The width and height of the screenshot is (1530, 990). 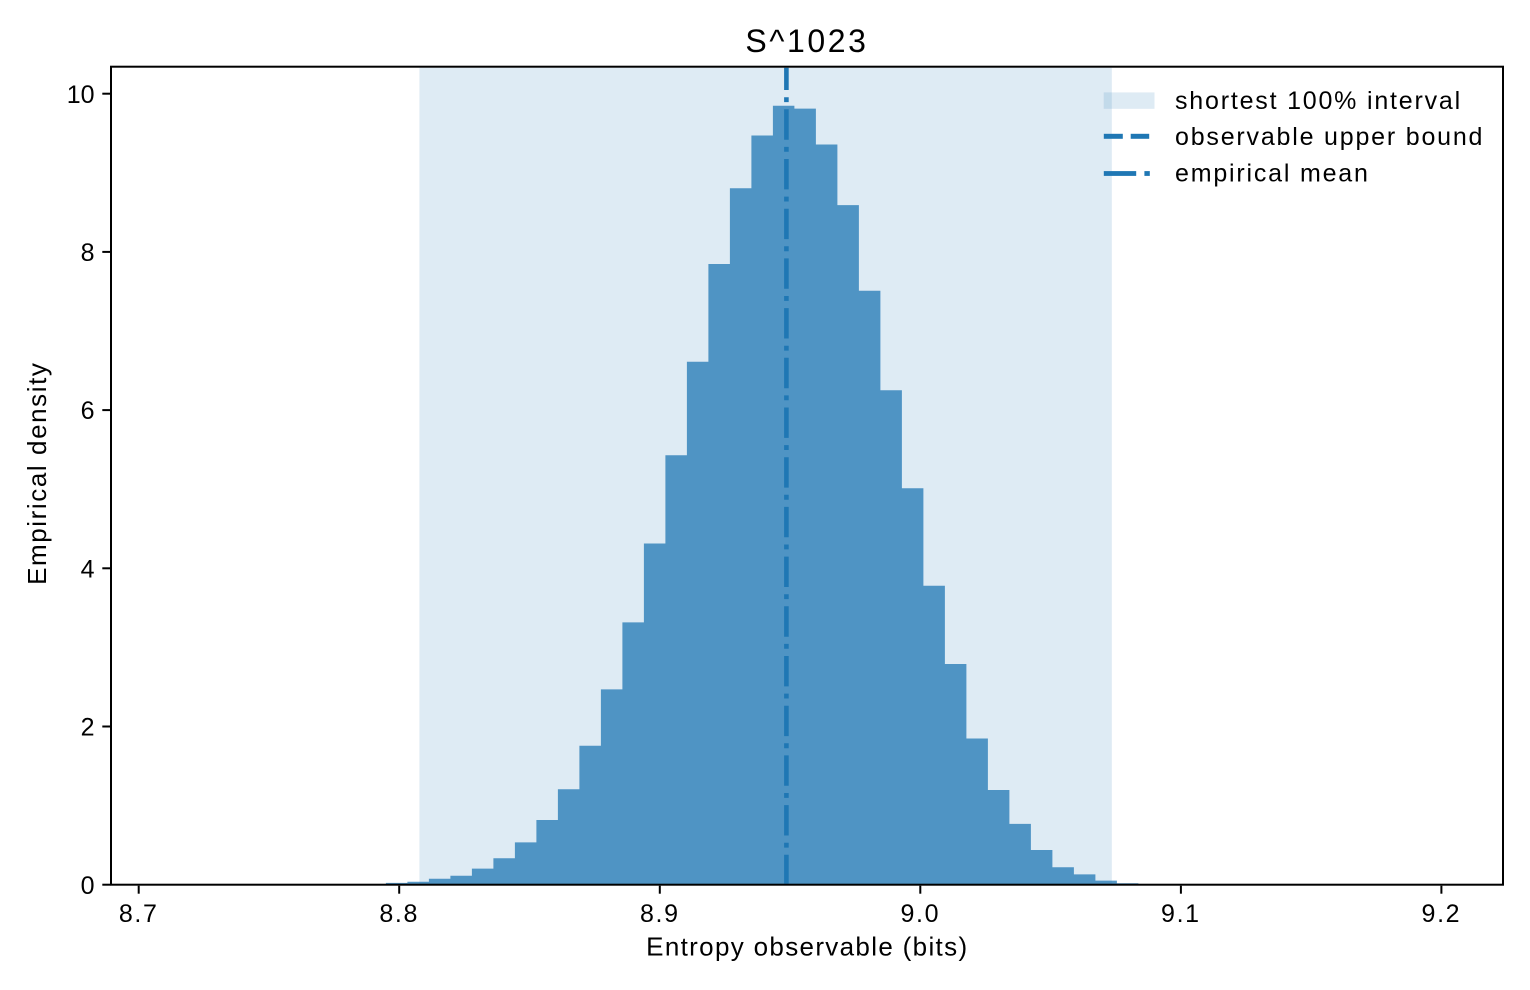 What do you see at coordinates (88, 886) in the screenshot?
I see `svg-text: 0` at bounding box center [88, 886].